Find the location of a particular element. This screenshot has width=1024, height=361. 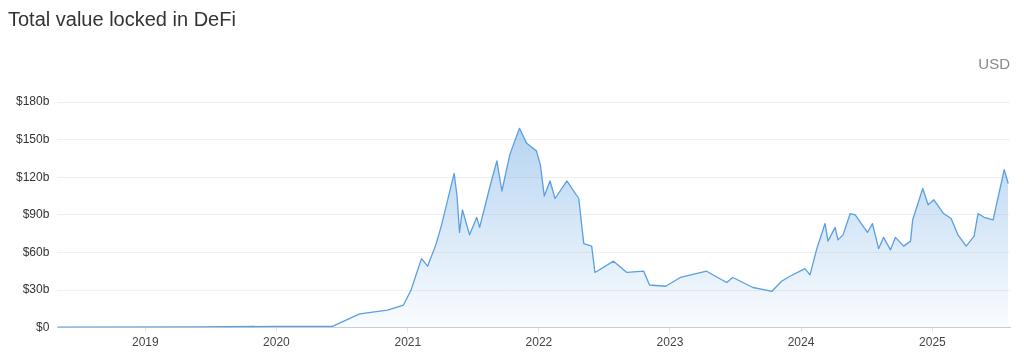

y-tick-label: $0 is located at coordinates (43, 326).